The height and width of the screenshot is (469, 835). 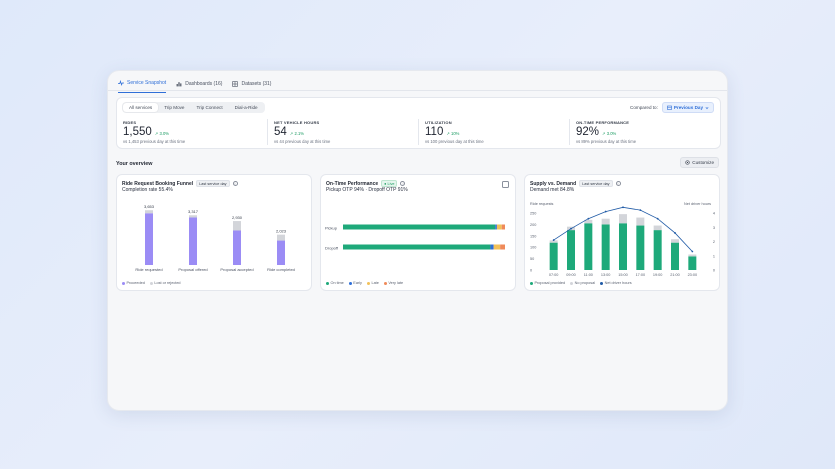 What do you see at coordinates (606, 275) in the screenshot?
I see `x-tick-label: 13:00` at bounding box center [606, 275].